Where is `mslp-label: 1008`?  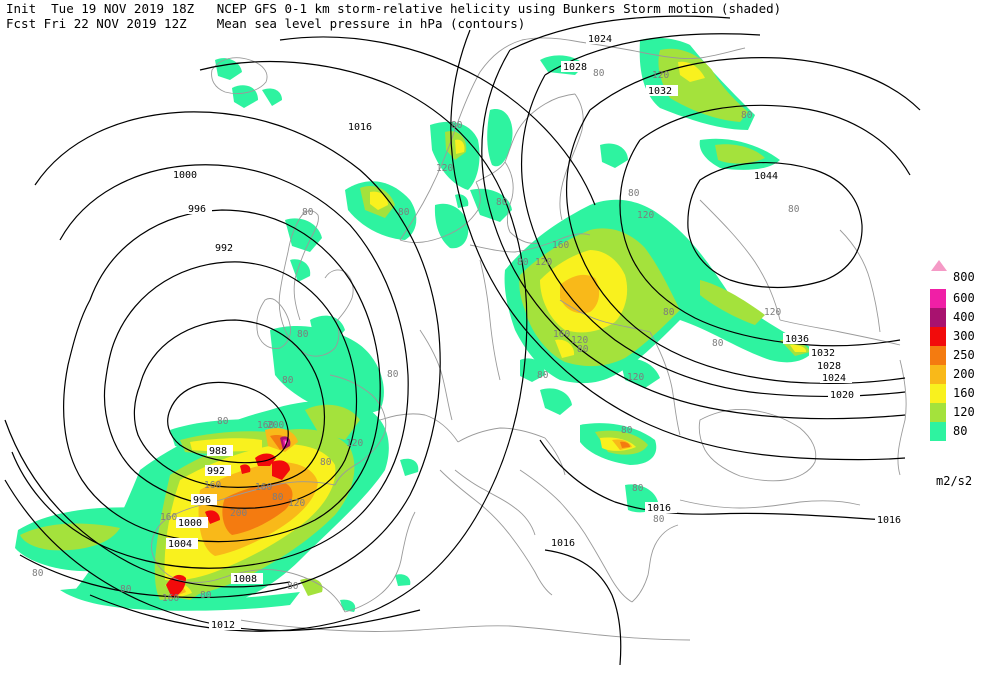
mslp-label: 1008 is located at coordinates (245, 579).